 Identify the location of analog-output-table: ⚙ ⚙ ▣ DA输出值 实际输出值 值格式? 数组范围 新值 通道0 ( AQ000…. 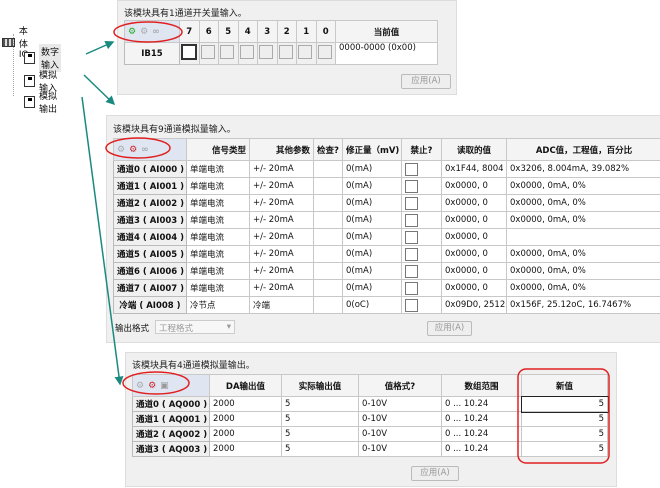
(370, 415).